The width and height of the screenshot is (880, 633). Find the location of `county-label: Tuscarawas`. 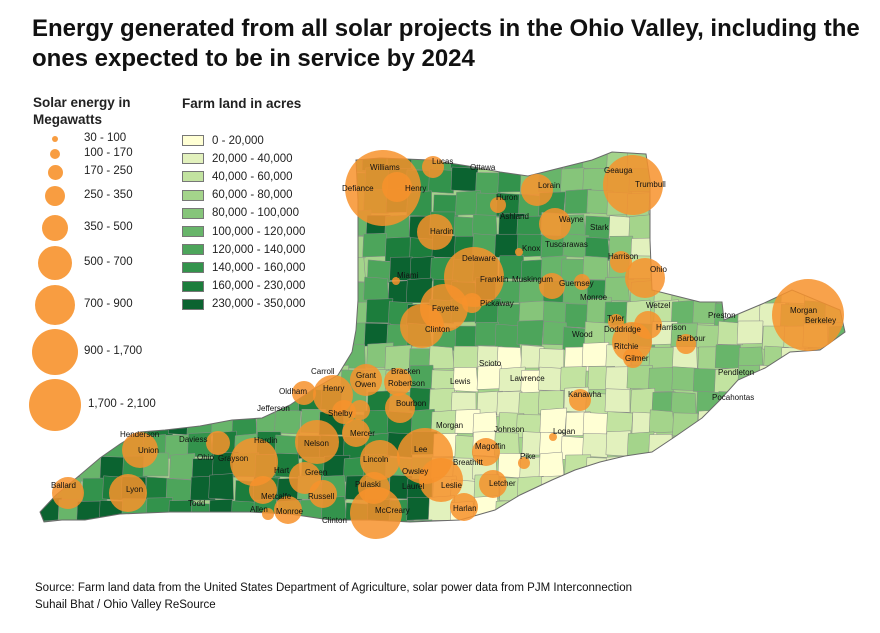

county-label: Tuscarawas is located at coordinates (566, 244).